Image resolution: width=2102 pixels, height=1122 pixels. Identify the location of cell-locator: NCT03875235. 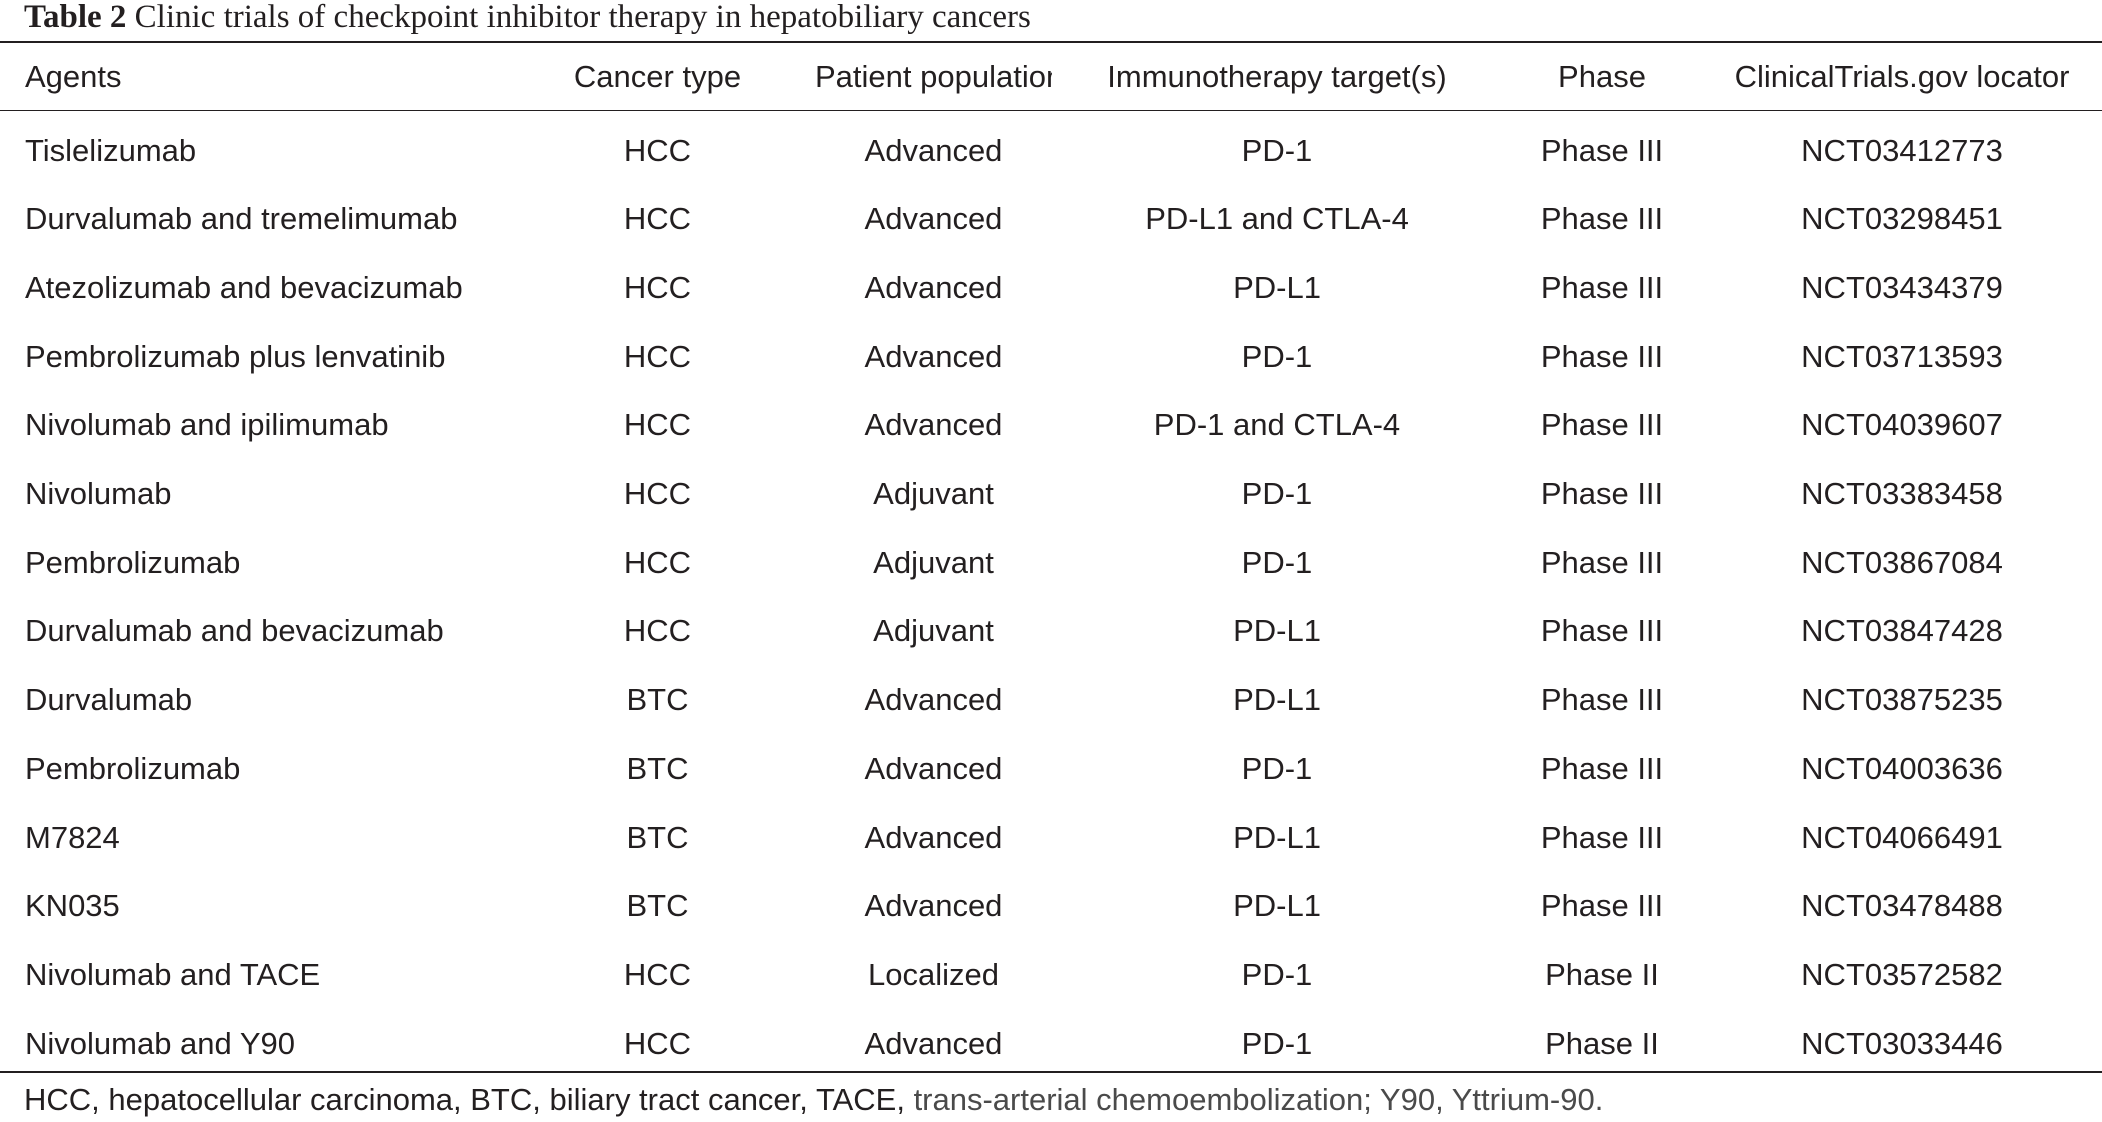
(1902, 700).